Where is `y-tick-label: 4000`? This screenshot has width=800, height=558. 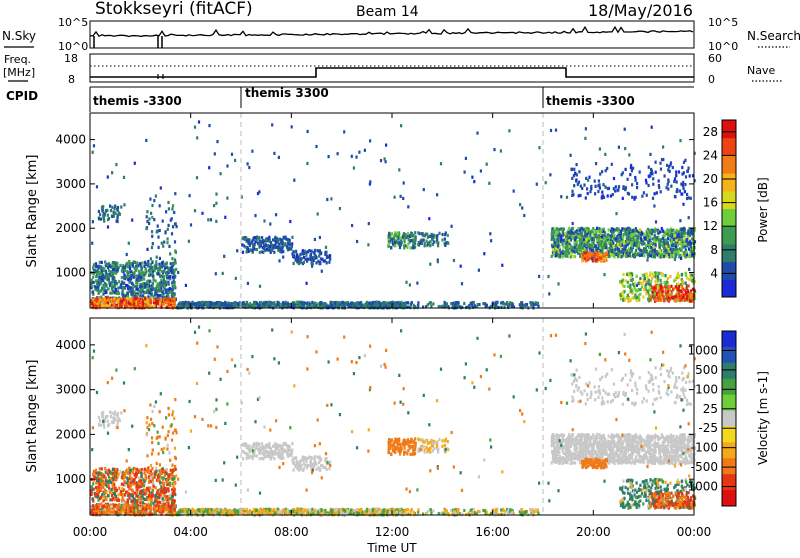
y-tick-label: 4000 is located at coordinates (70, 140).